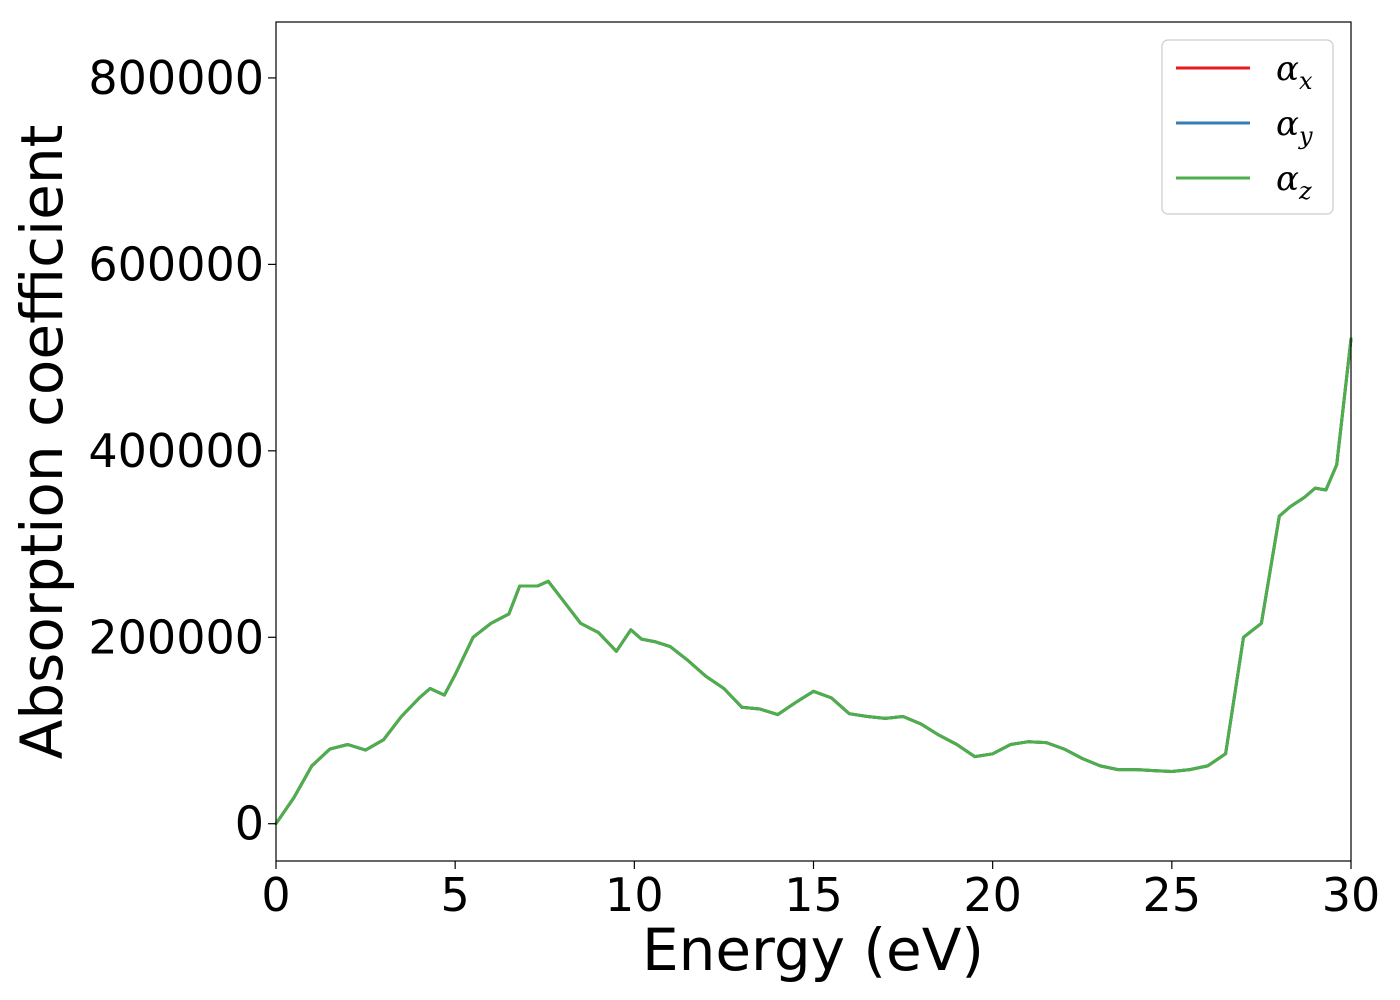 The width and height of the screenshot is (1400, 1000). I want to click on x-tick-label: 30, so click(1351, 895).